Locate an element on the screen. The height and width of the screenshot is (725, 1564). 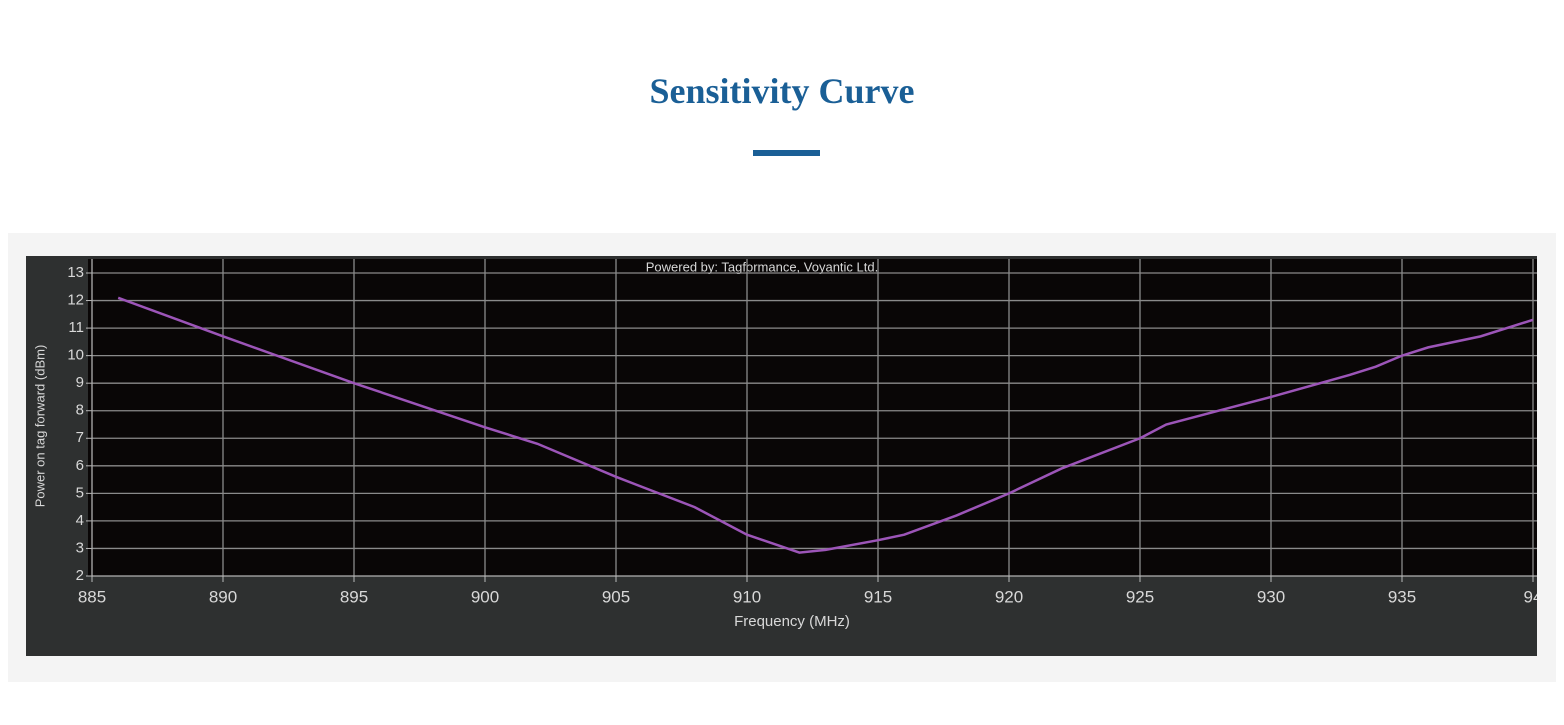
x-tick-label: 925 is located at coordinates (1140, 596).